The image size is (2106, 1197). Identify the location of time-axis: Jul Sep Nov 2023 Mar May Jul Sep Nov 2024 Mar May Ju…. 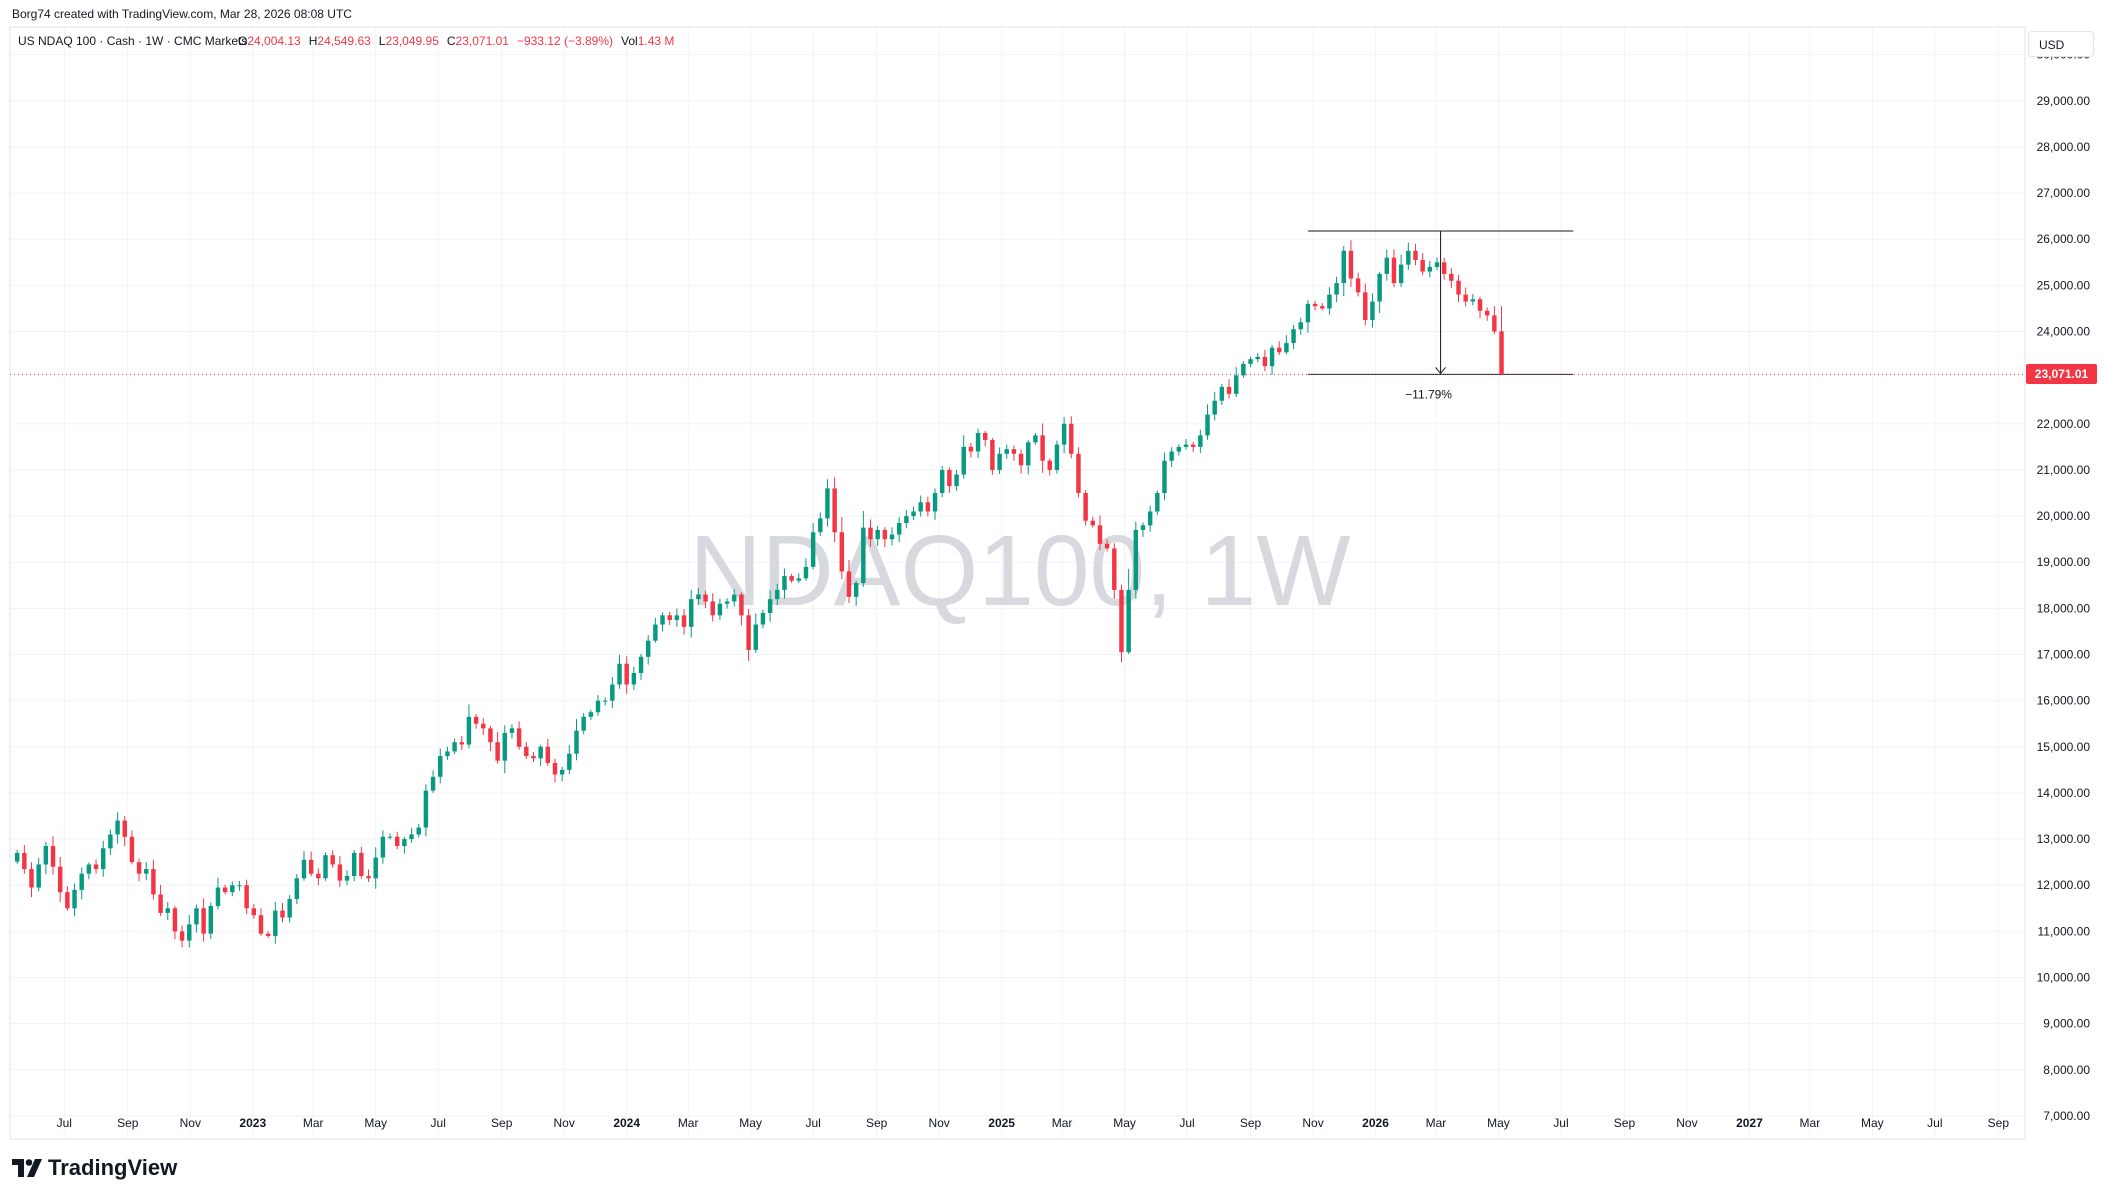
(1033, 1123).